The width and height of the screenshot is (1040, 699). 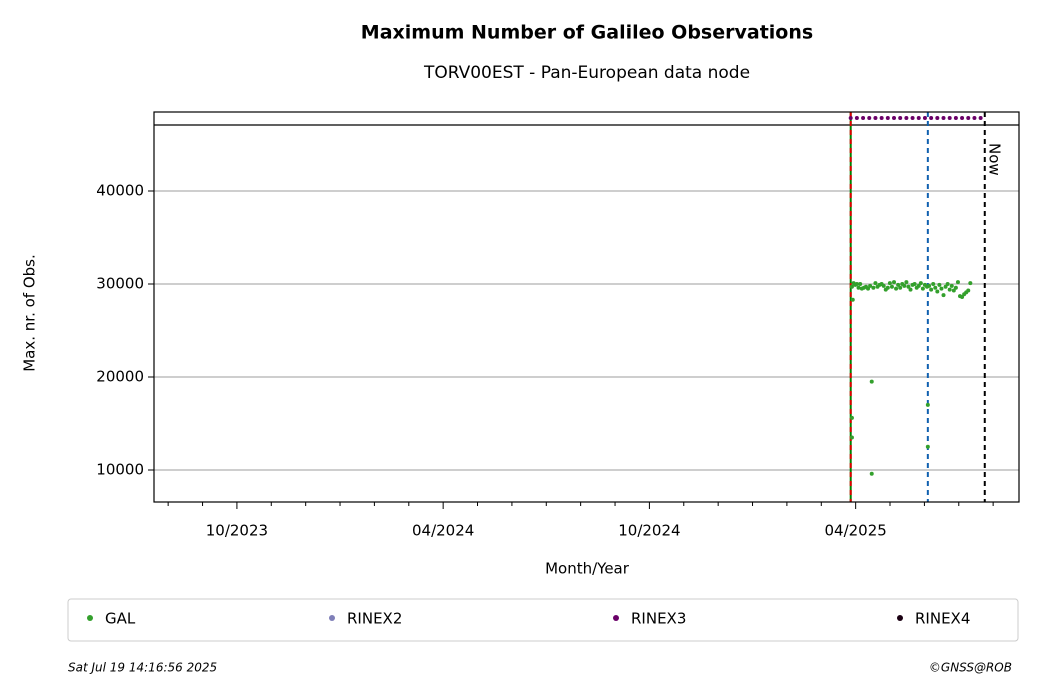 What do you see at coordinates (658, 619) in the screenshot?
I see `legend-label: RINEX3` at bounding box center [658, 619].